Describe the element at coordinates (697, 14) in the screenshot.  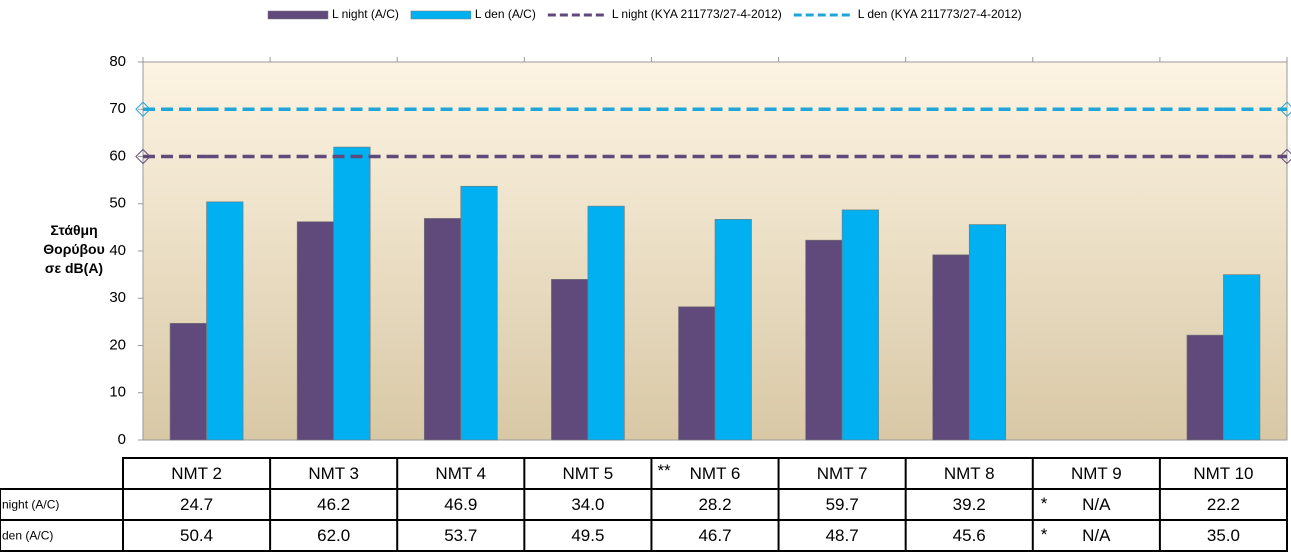
I see `legend-label: L night (KYA 211773/27-4-2012)` at that location.